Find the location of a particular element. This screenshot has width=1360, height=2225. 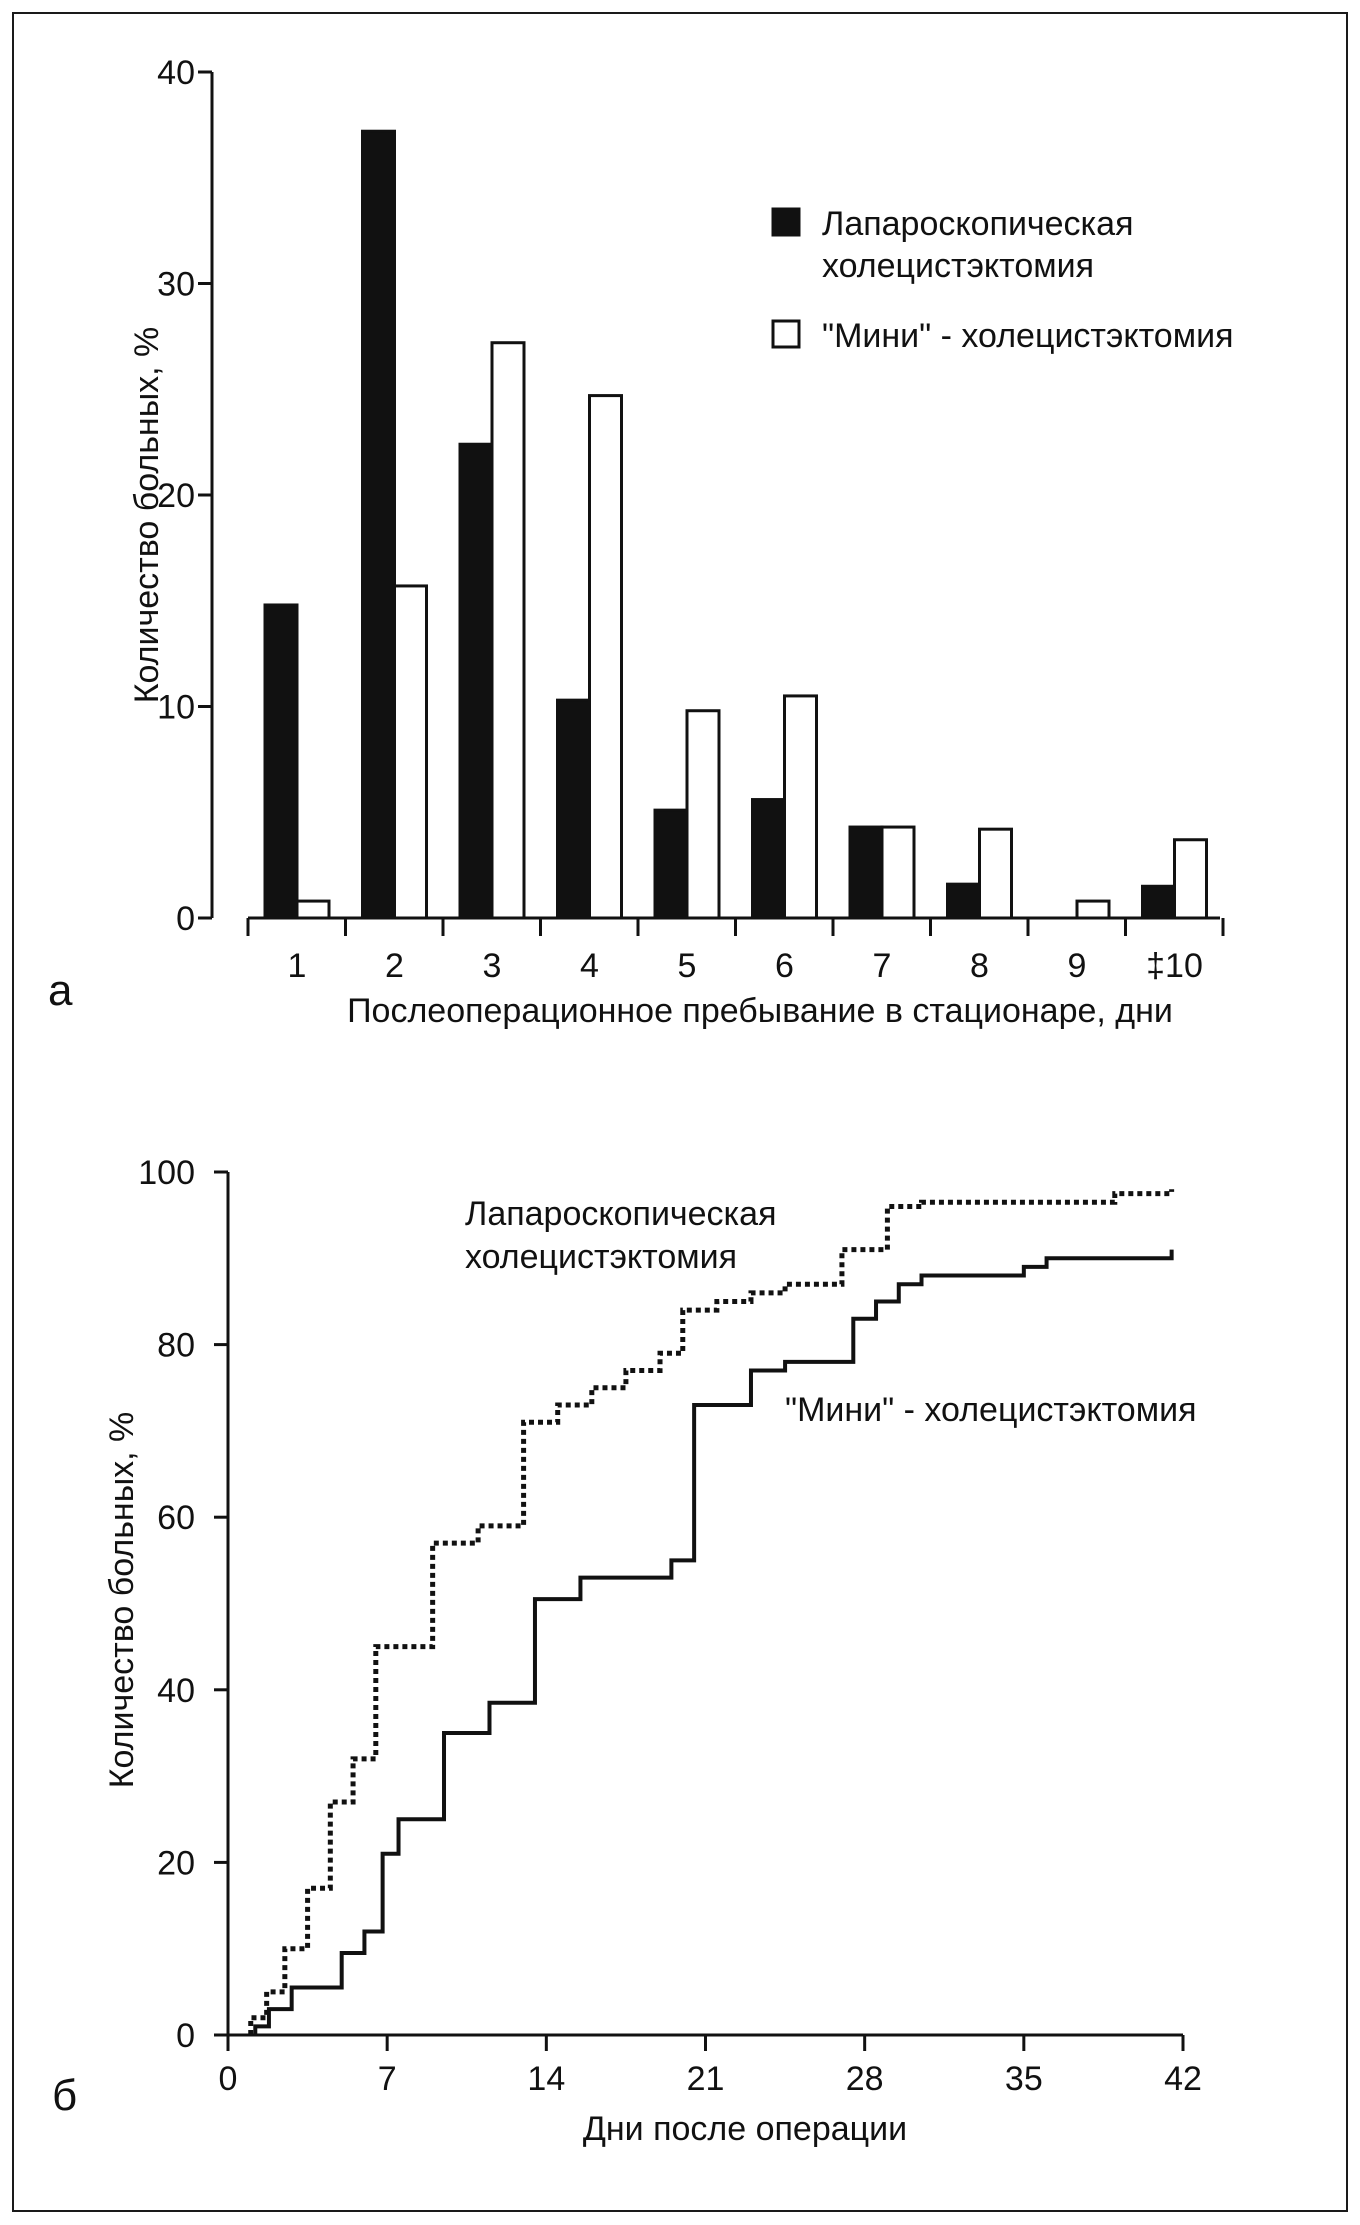

y-tick-label: 80 is located at coordinates (176, 1346).